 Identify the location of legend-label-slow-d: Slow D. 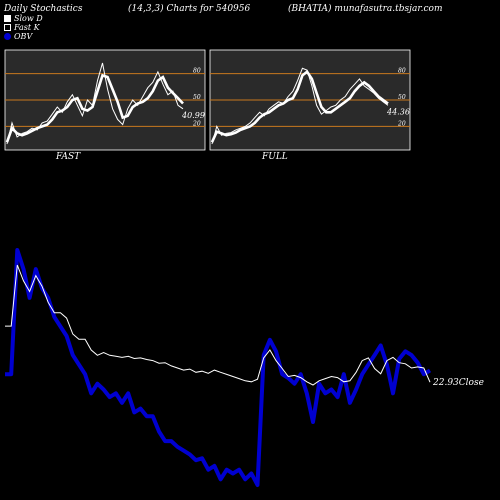
(28, 18).